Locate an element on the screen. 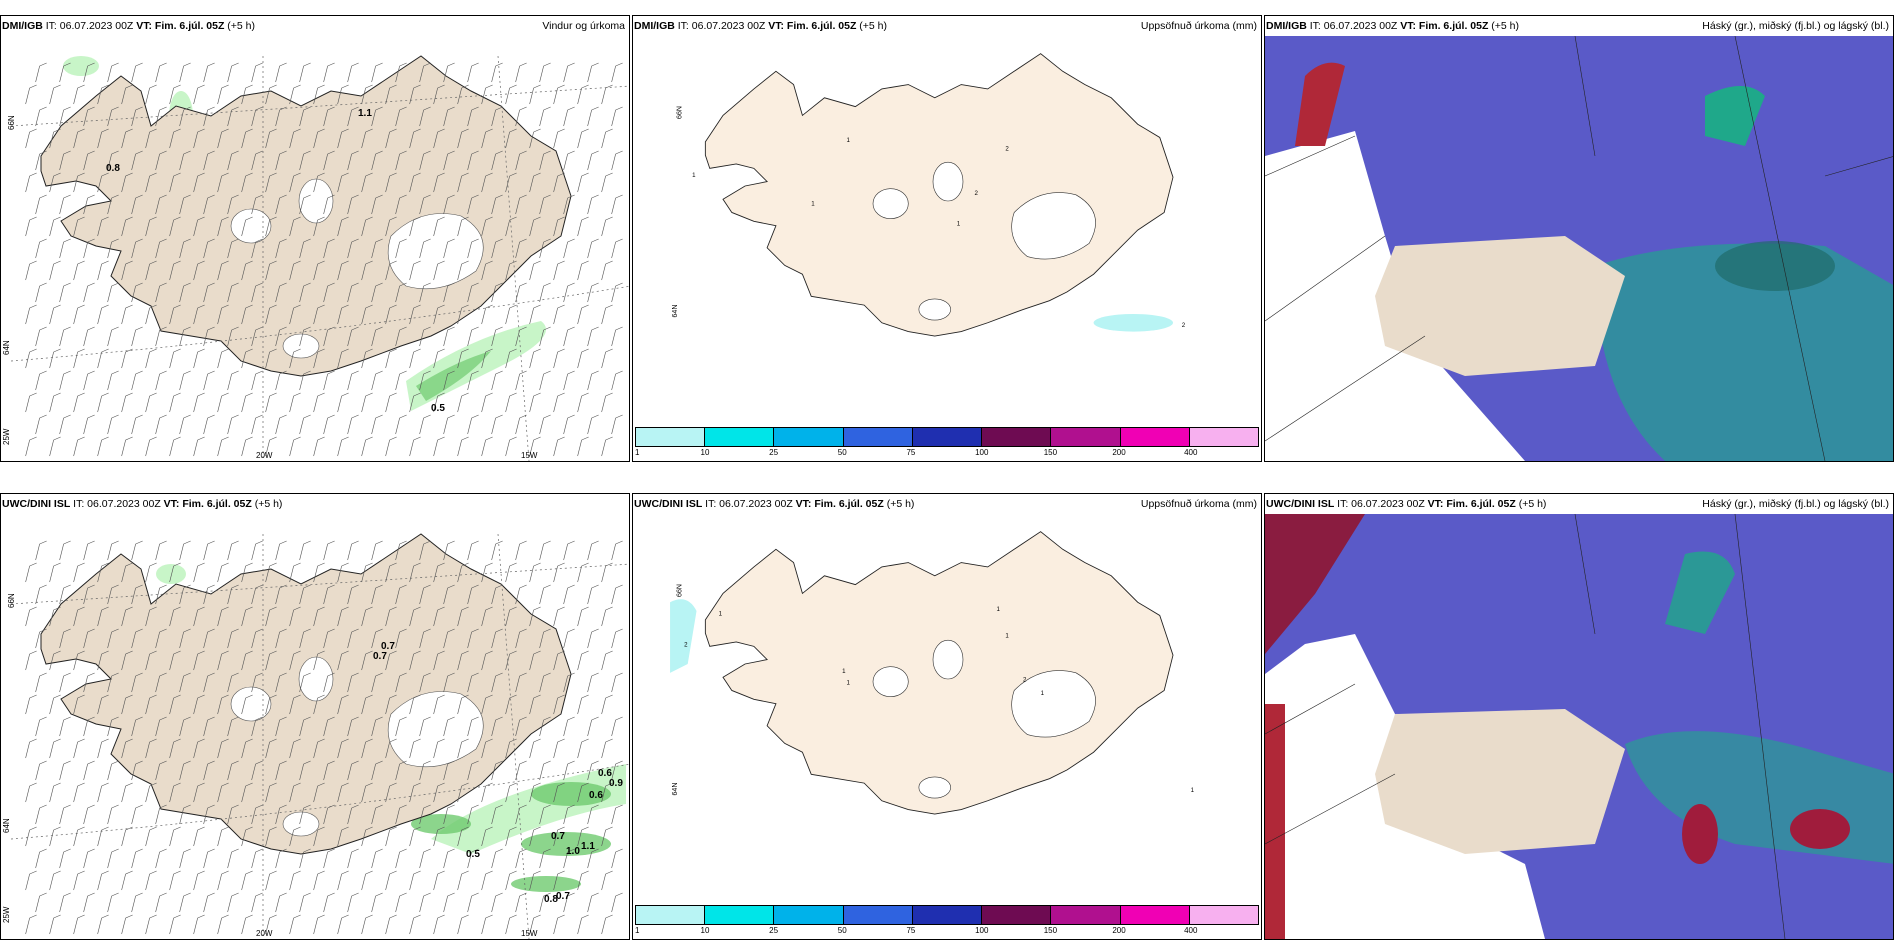 The height and width of the screenshot is (950, 1900). accumulated-precip-map: 1 1 1 2 2 1 2 66N 64N is located at coordinates (929, 195).